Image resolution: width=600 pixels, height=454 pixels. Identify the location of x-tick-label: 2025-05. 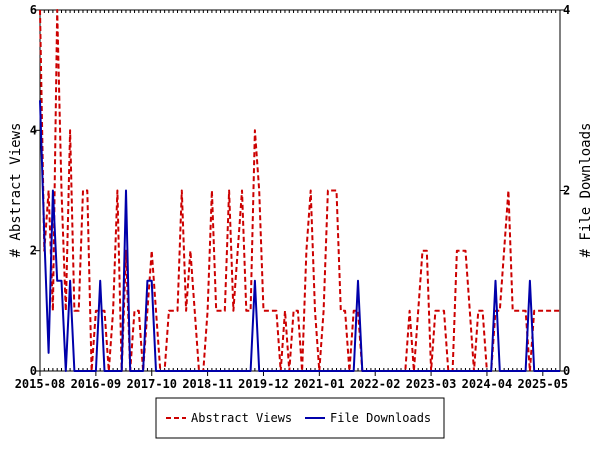
(543, 384).